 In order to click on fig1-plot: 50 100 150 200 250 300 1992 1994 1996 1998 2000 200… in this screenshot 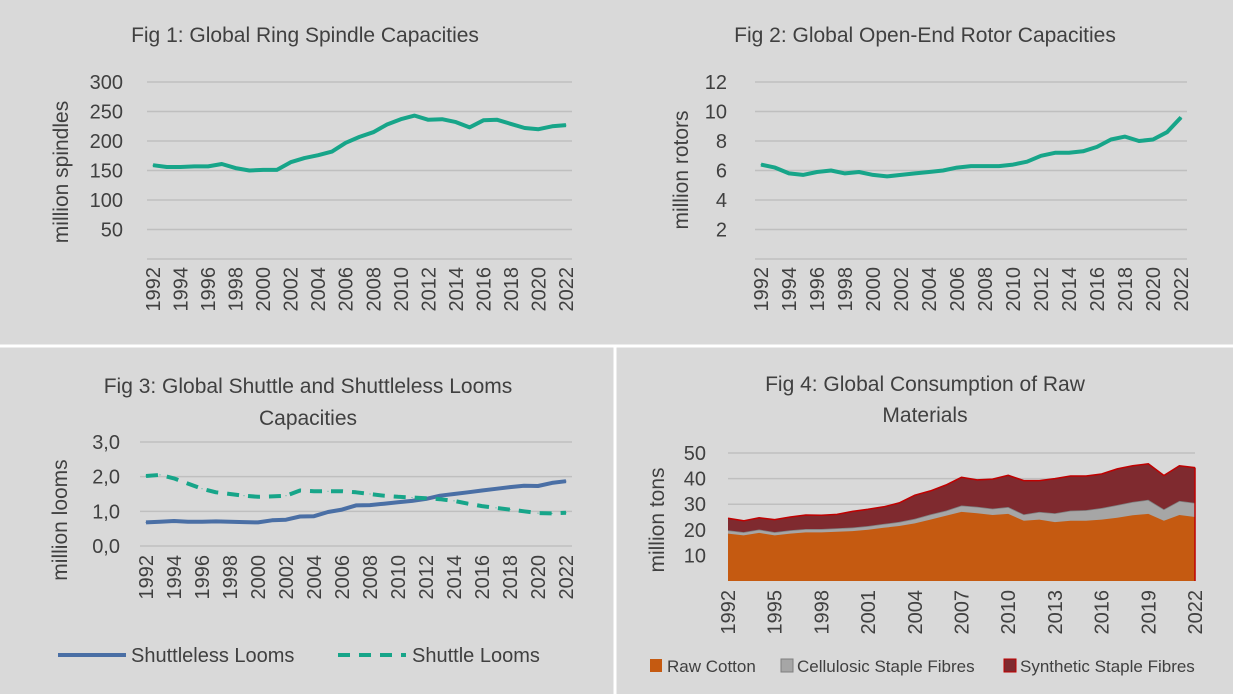, I will do `click(334, 192)`.